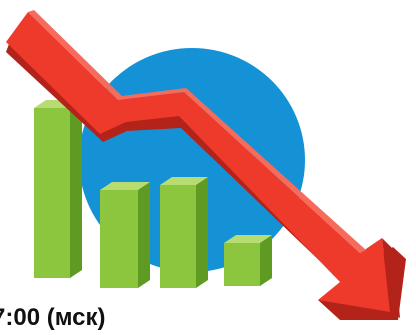 The image size is (416, 335). I want to click on time-caption: 7:00 (мск), so click(53, 317).